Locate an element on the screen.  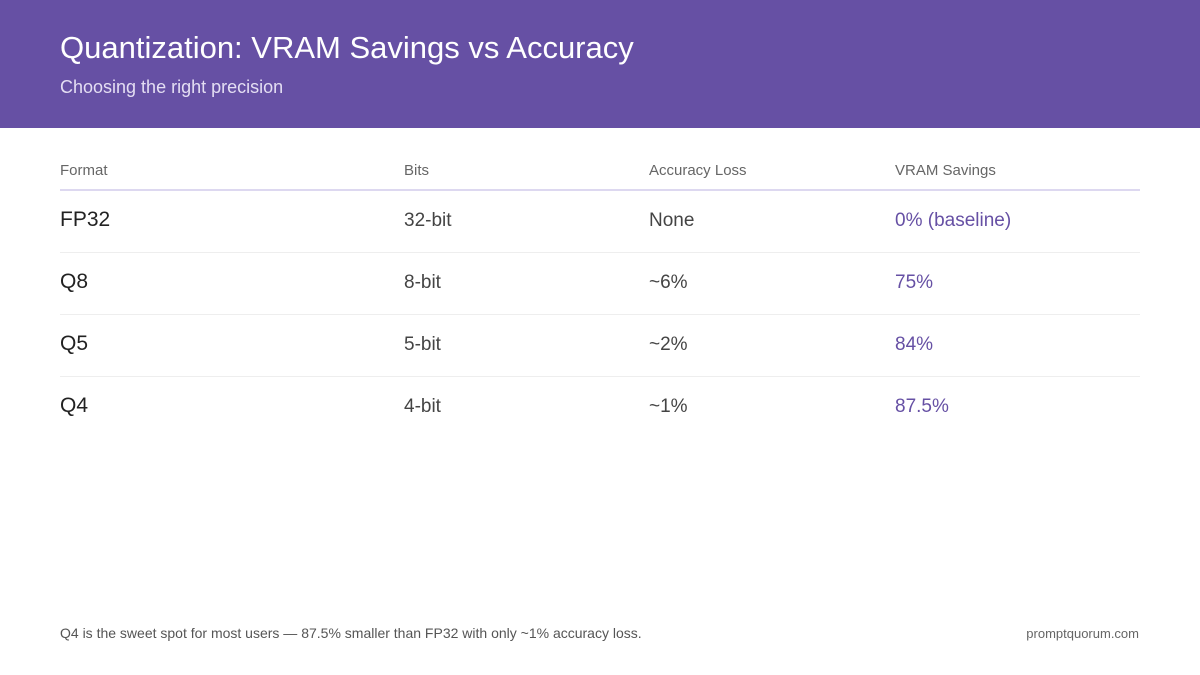
column-header-accuracy-loss: Accuracy Loss is located at coordinates (698, 170).